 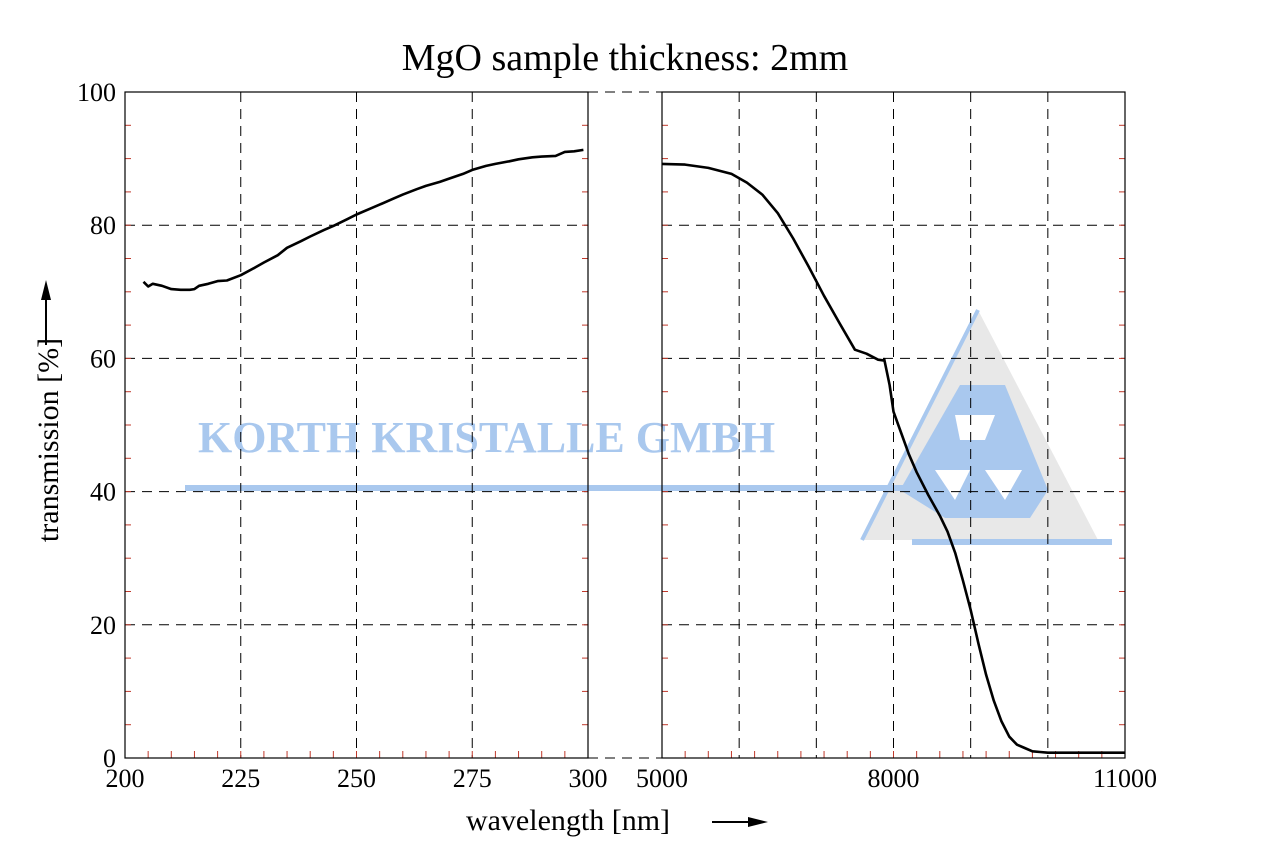 I want to click on watermark-outline, so click(x=920, y=425).